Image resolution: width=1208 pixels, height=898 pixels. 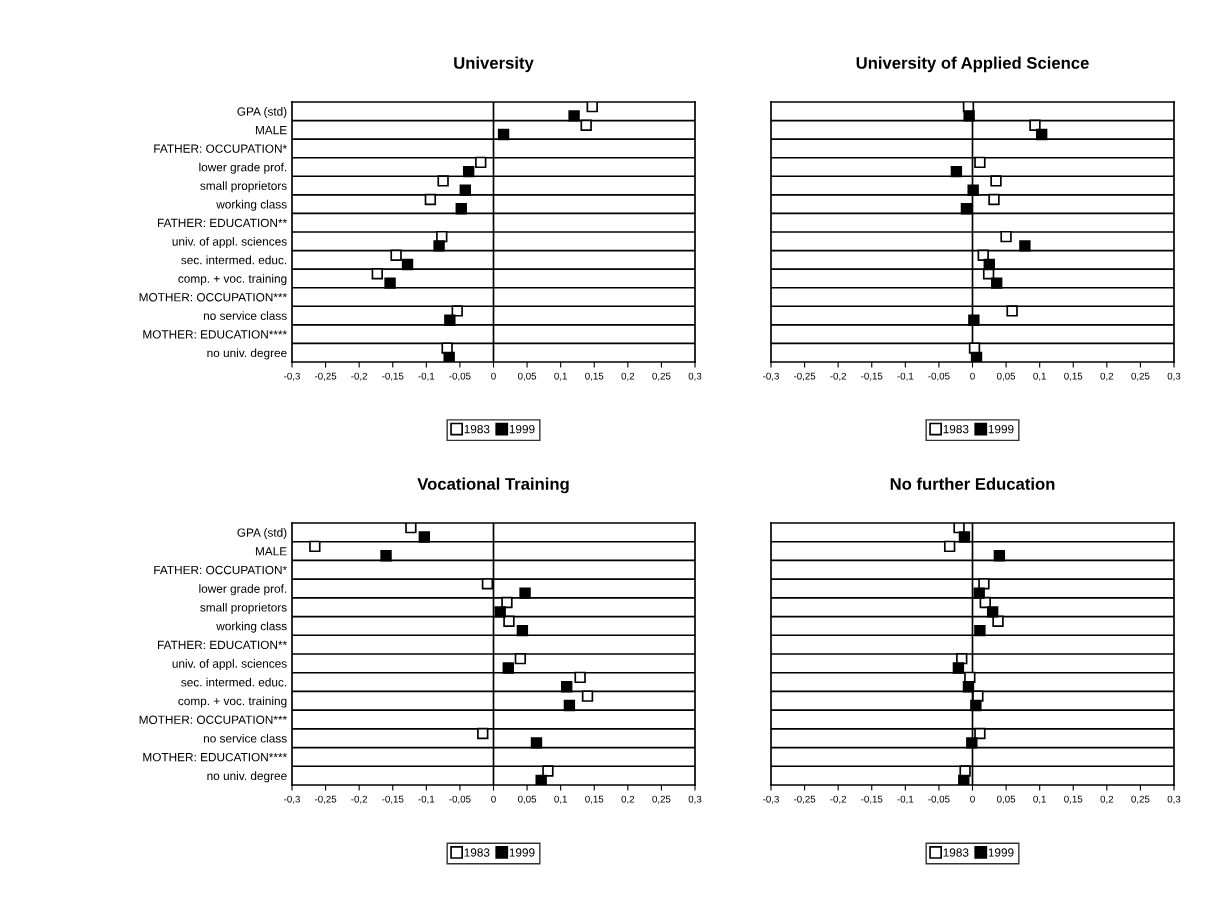 I want to click on chart-title: No further Education, so click(x=972, y=483).